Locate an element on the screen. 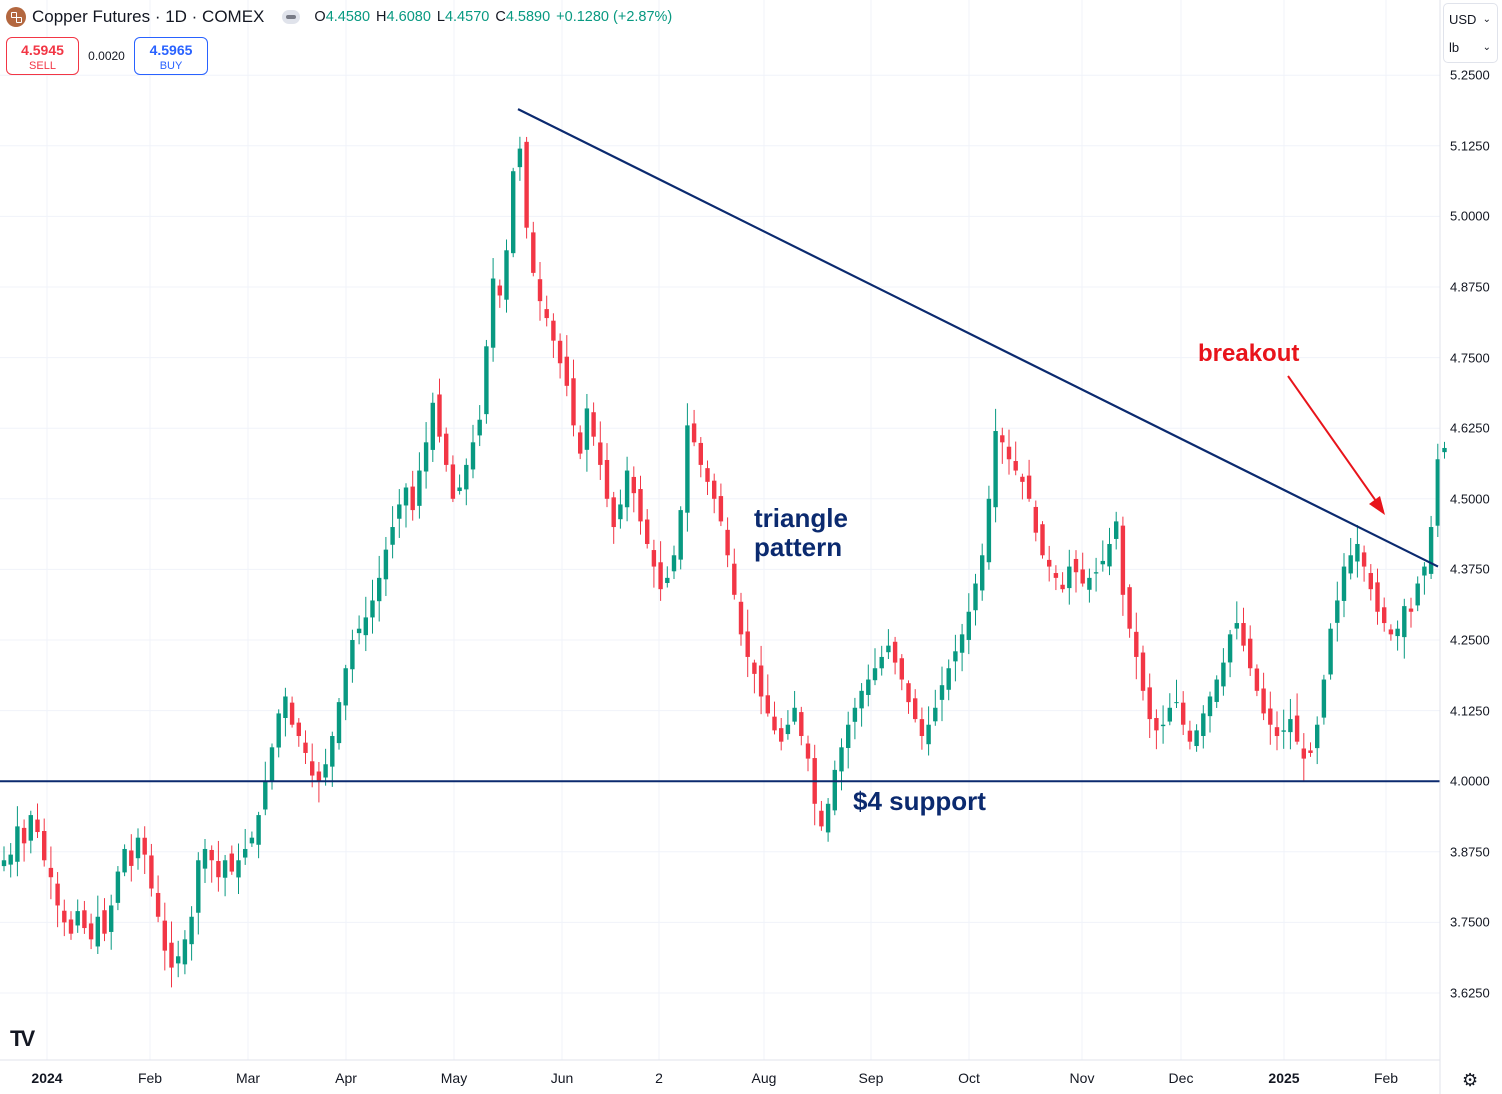 Image resolution: width=1502 pixels, height=1094 pixels. sell-button: 4.5945 SELL is located at coordinates (42, 56).